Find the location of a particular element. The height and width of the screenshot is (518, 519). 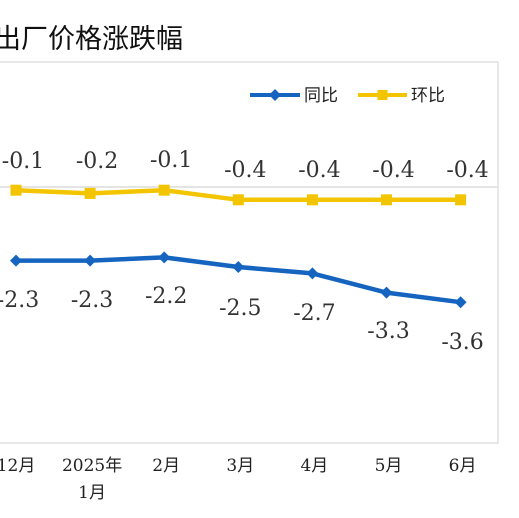

x-axis-ticks: 12月 2025年 1月 2月 3月 4月 5月 6月 is located at coordinates (238, 479).